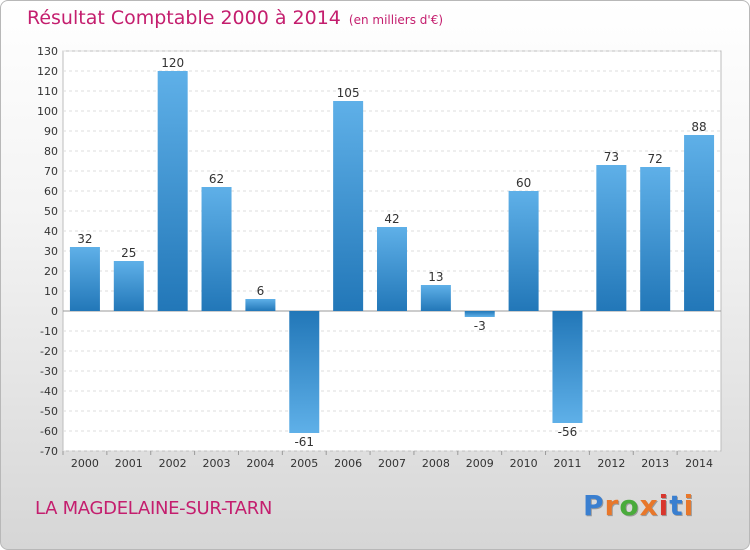  What do you see at coordinates (51, 211) in the screenshot?
I see `y-tick-label: 50` at bounding box center [51, 211].